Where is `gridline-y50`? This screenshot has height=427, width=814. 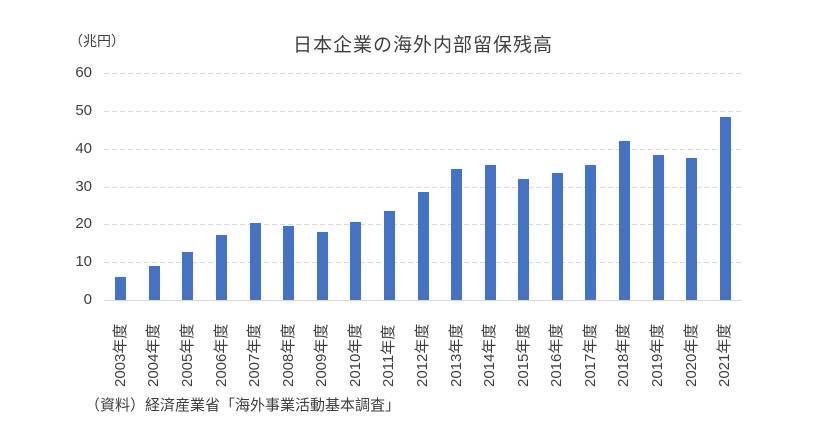 gridline-y50 is located at coordinates (423, 111).